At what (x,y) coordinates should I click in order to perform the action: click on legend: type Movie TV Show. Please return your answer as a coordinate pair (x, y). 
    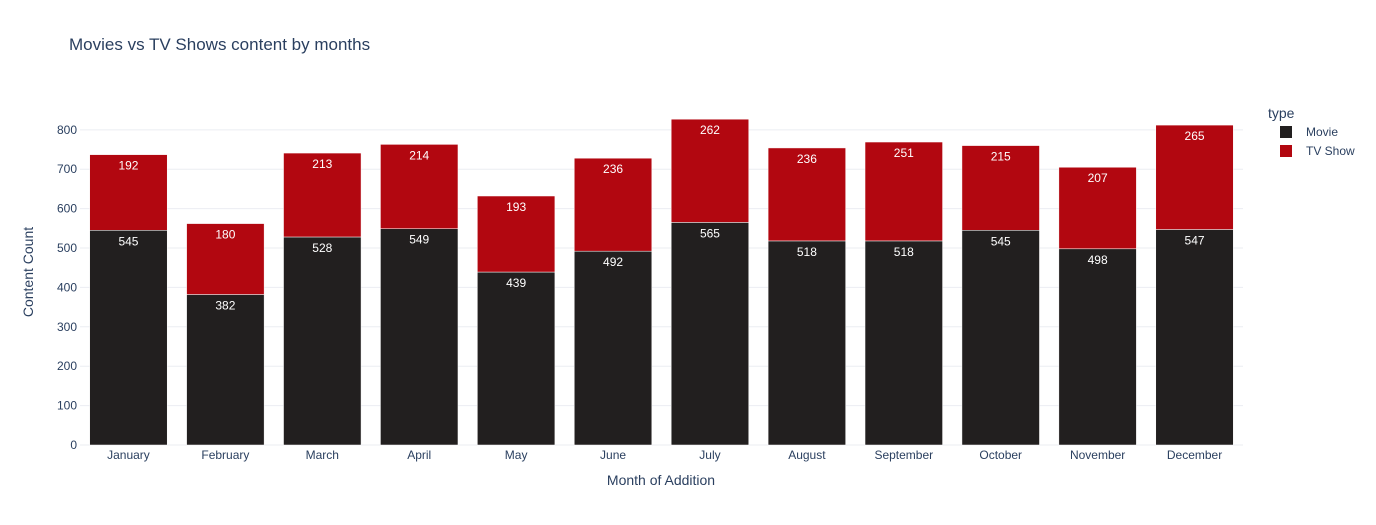
    Looking at the image, I should click on (1311, 131).